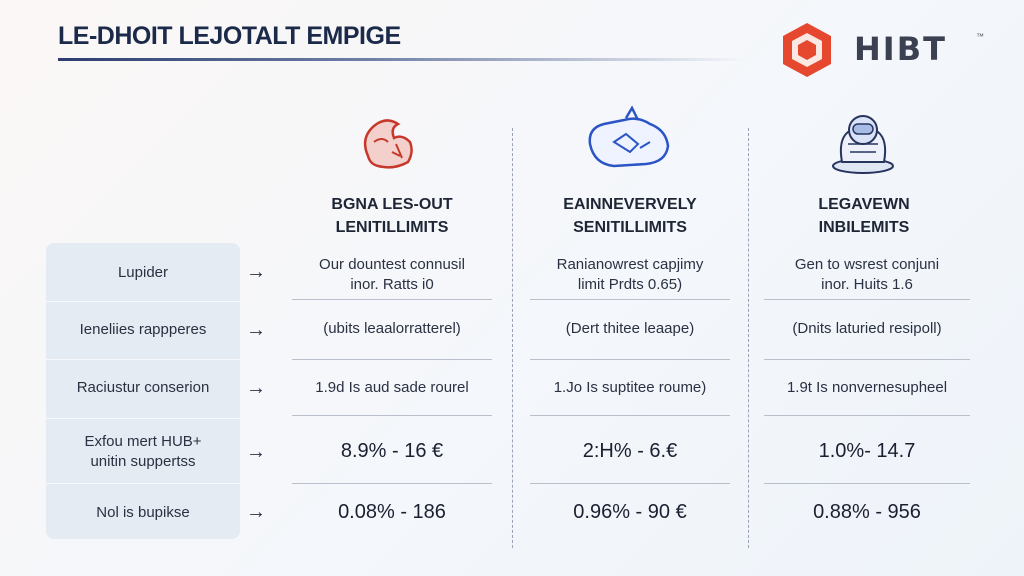  I want to click on row-label: Raciustur conserion, so click(143, 387).